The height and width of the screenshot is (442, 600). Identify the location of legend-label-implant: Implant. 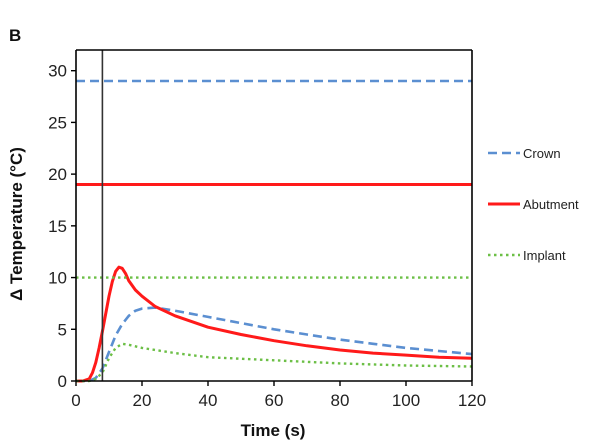
(544, 255).